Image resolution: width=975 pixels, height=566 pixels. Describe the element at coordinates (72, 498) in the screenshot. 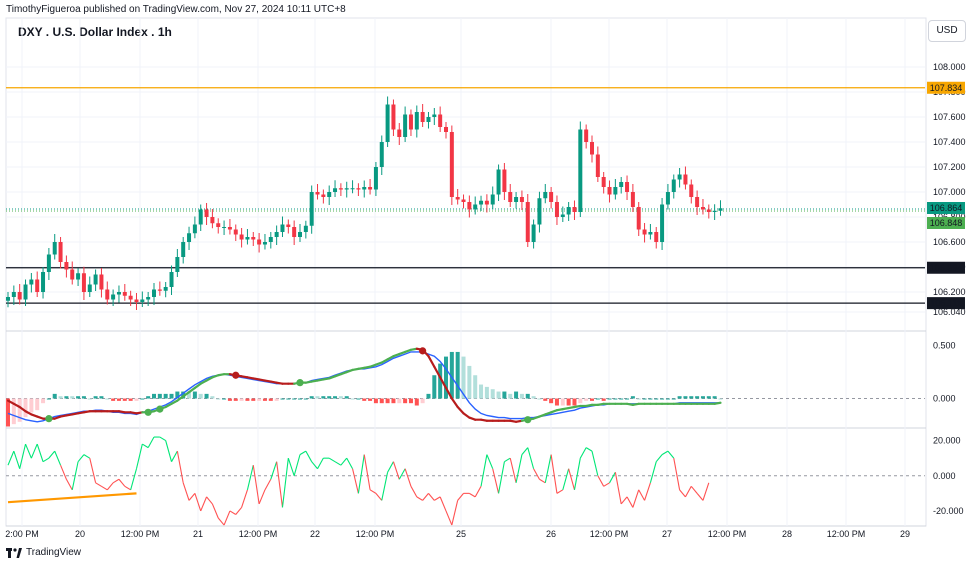

I see `oscillator-trend-line` at that location.